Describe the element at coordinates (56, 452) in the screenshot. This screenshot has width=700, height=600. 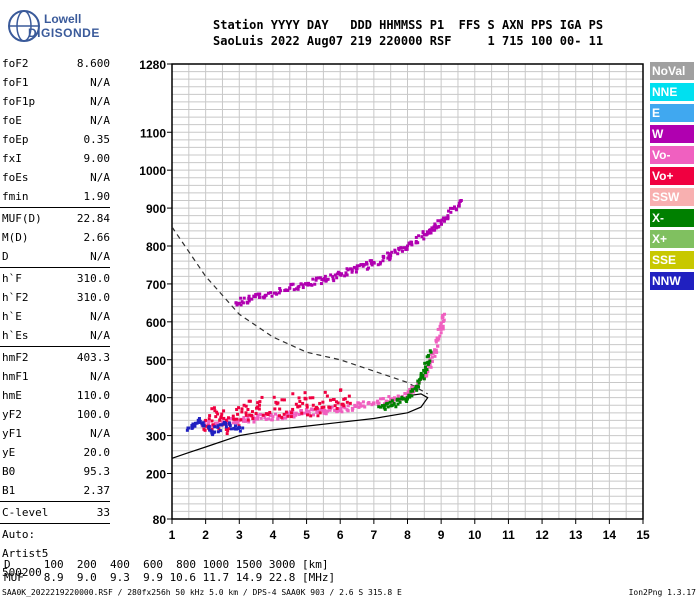
I see `param-ye: yE 20.0` at that location.